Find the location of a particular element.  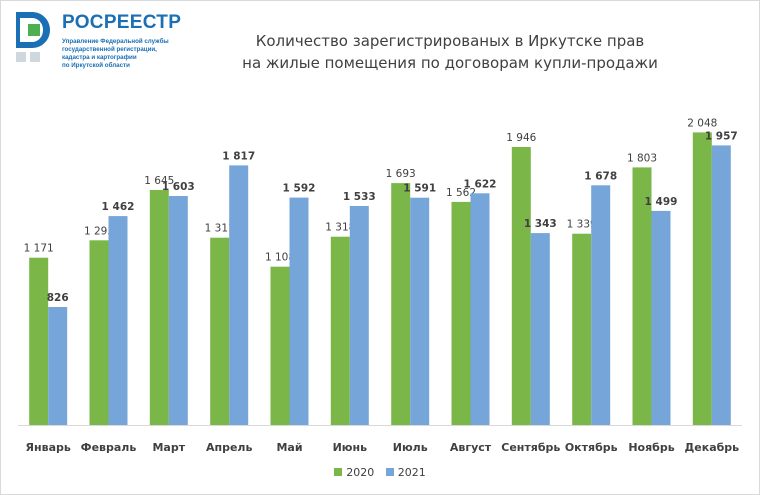

x-tick-label: Февраль is located at coordinates (109, 447).